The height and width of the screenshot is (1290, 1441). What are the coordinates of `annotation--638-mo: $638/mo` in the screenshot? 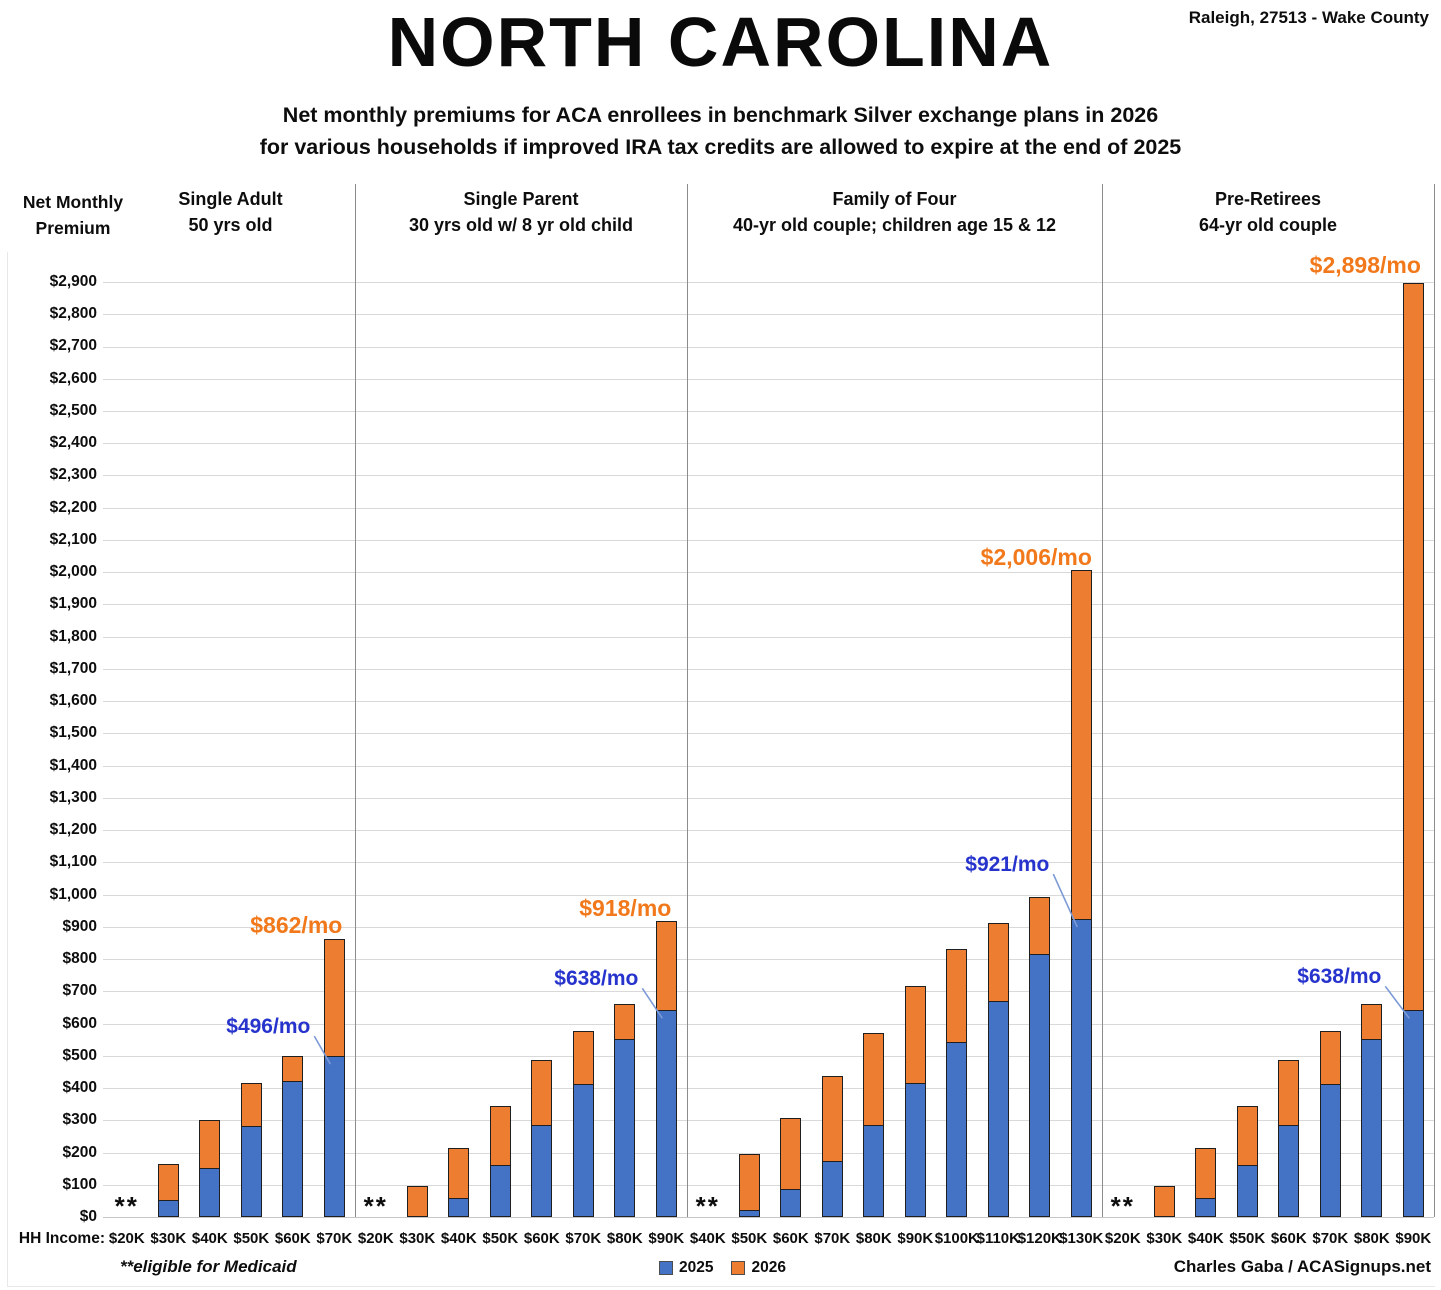 It's located at (596, 979).